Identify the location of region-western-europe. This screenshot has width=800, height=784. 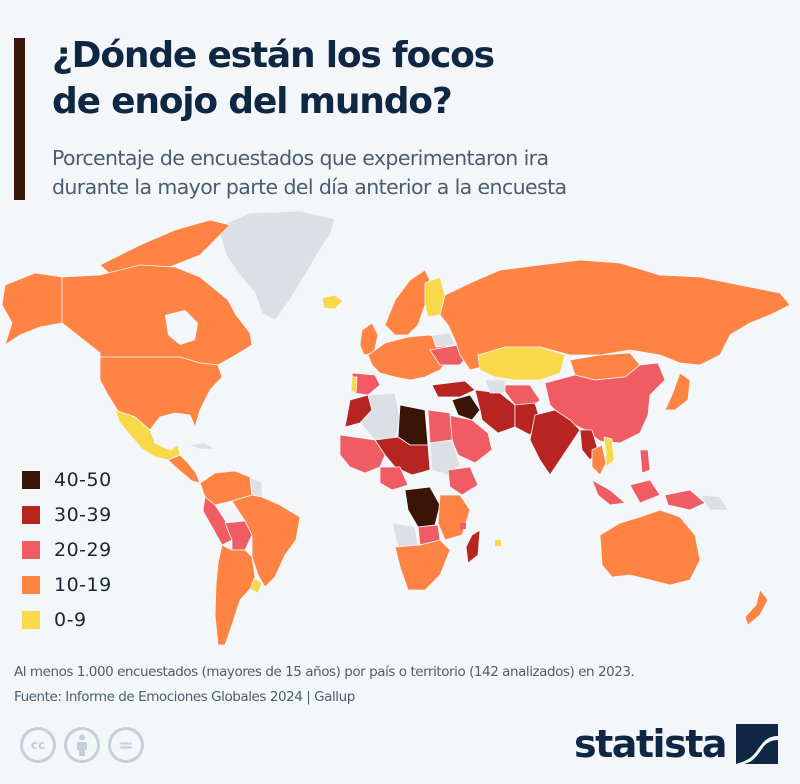
(408, 357).